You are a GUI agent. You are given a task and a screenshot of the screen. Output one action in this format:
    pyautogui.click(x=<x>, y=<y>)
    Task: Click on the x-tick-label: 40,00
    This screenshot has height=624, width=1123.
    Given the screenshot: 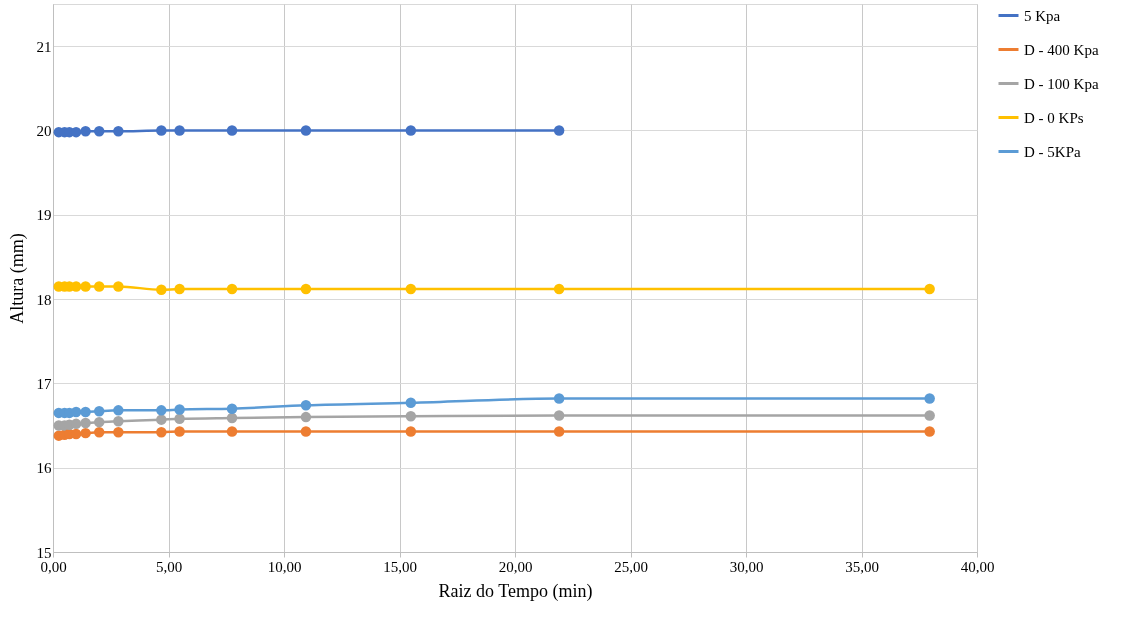 What is the action you would take?
    pyautogui.click(x=977, y=566)
    